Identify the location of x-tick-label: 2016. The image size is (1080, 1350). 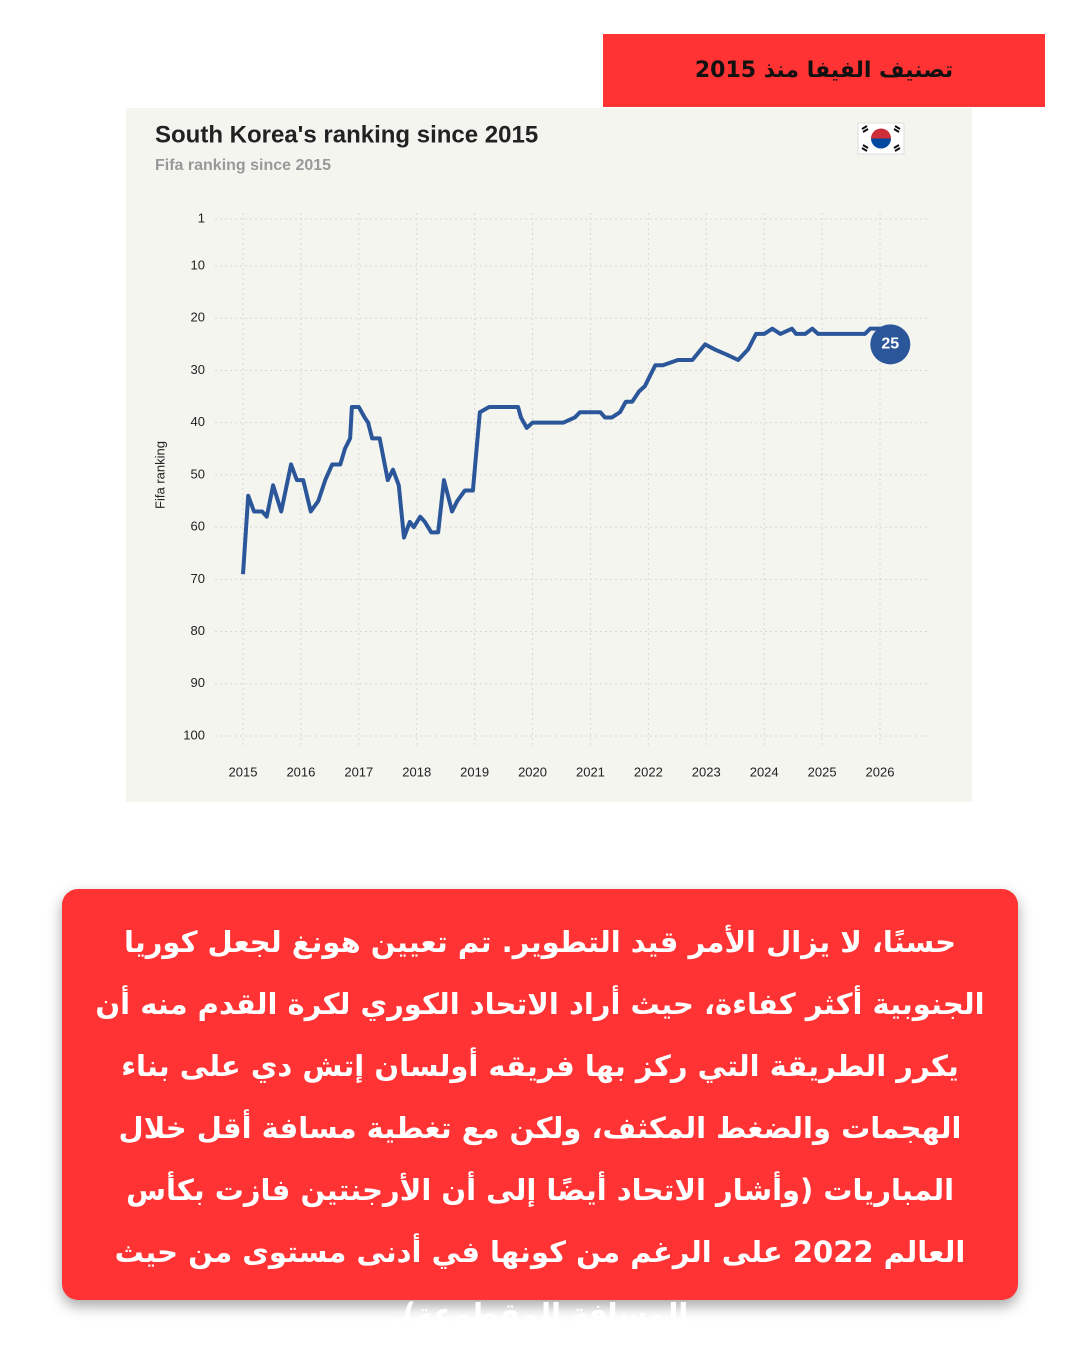
(300, 771).